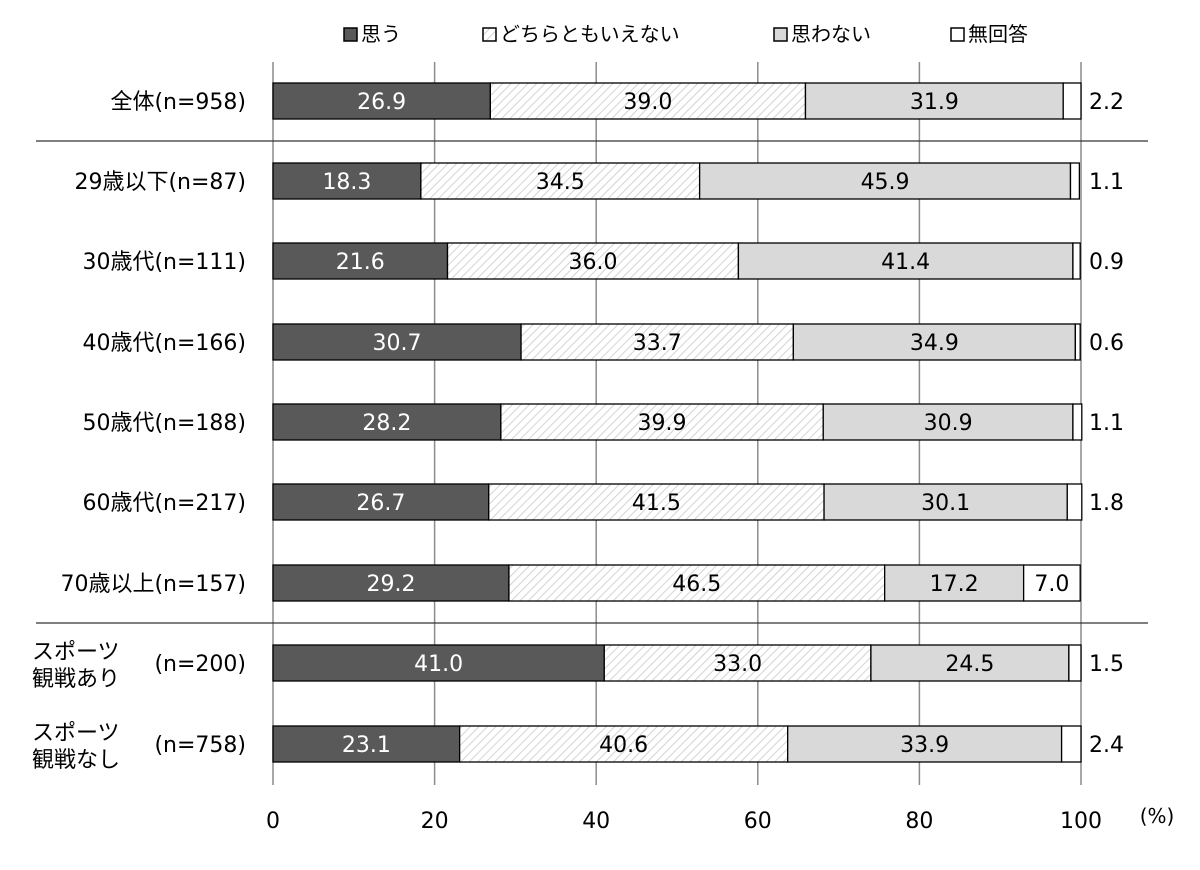 This screenshot has height=870, width=1200. What do you see at coordinates (346, 182) in the screenshot?
I see `data-label: 18.3` at bounding box center [346, 182].